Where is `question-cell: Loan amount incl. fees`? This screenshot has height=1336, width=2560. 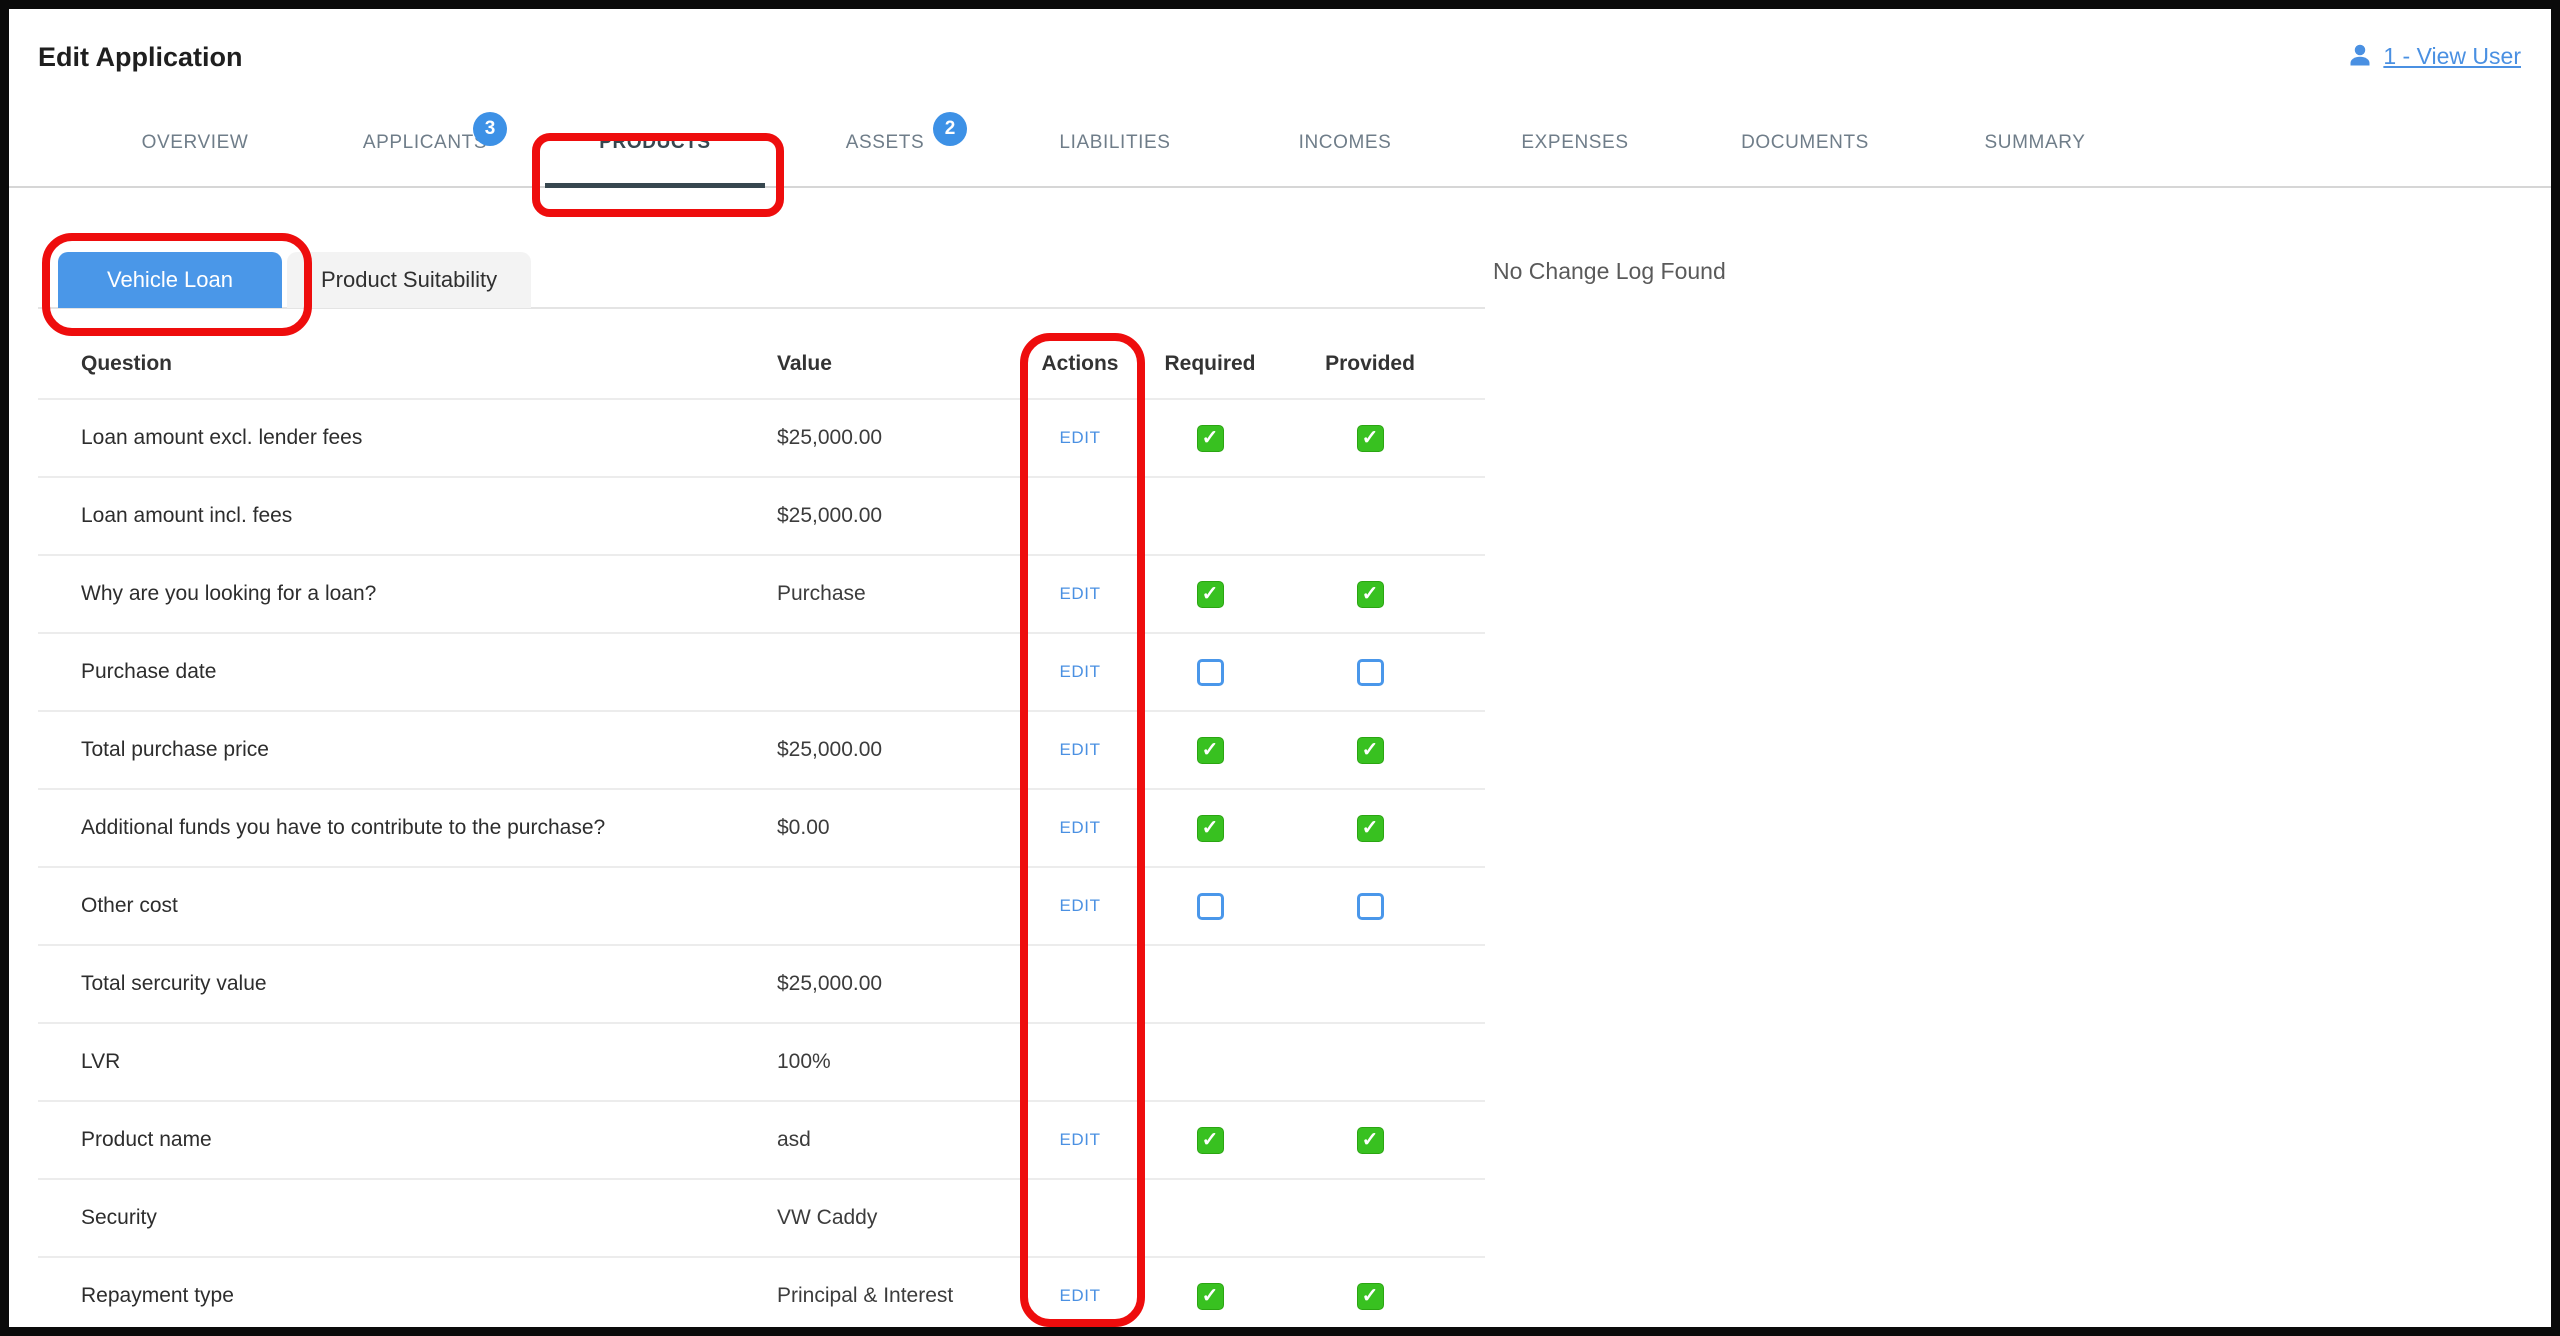
question-cell: Loan amount incl. fees is located at coordinates (187, 515).